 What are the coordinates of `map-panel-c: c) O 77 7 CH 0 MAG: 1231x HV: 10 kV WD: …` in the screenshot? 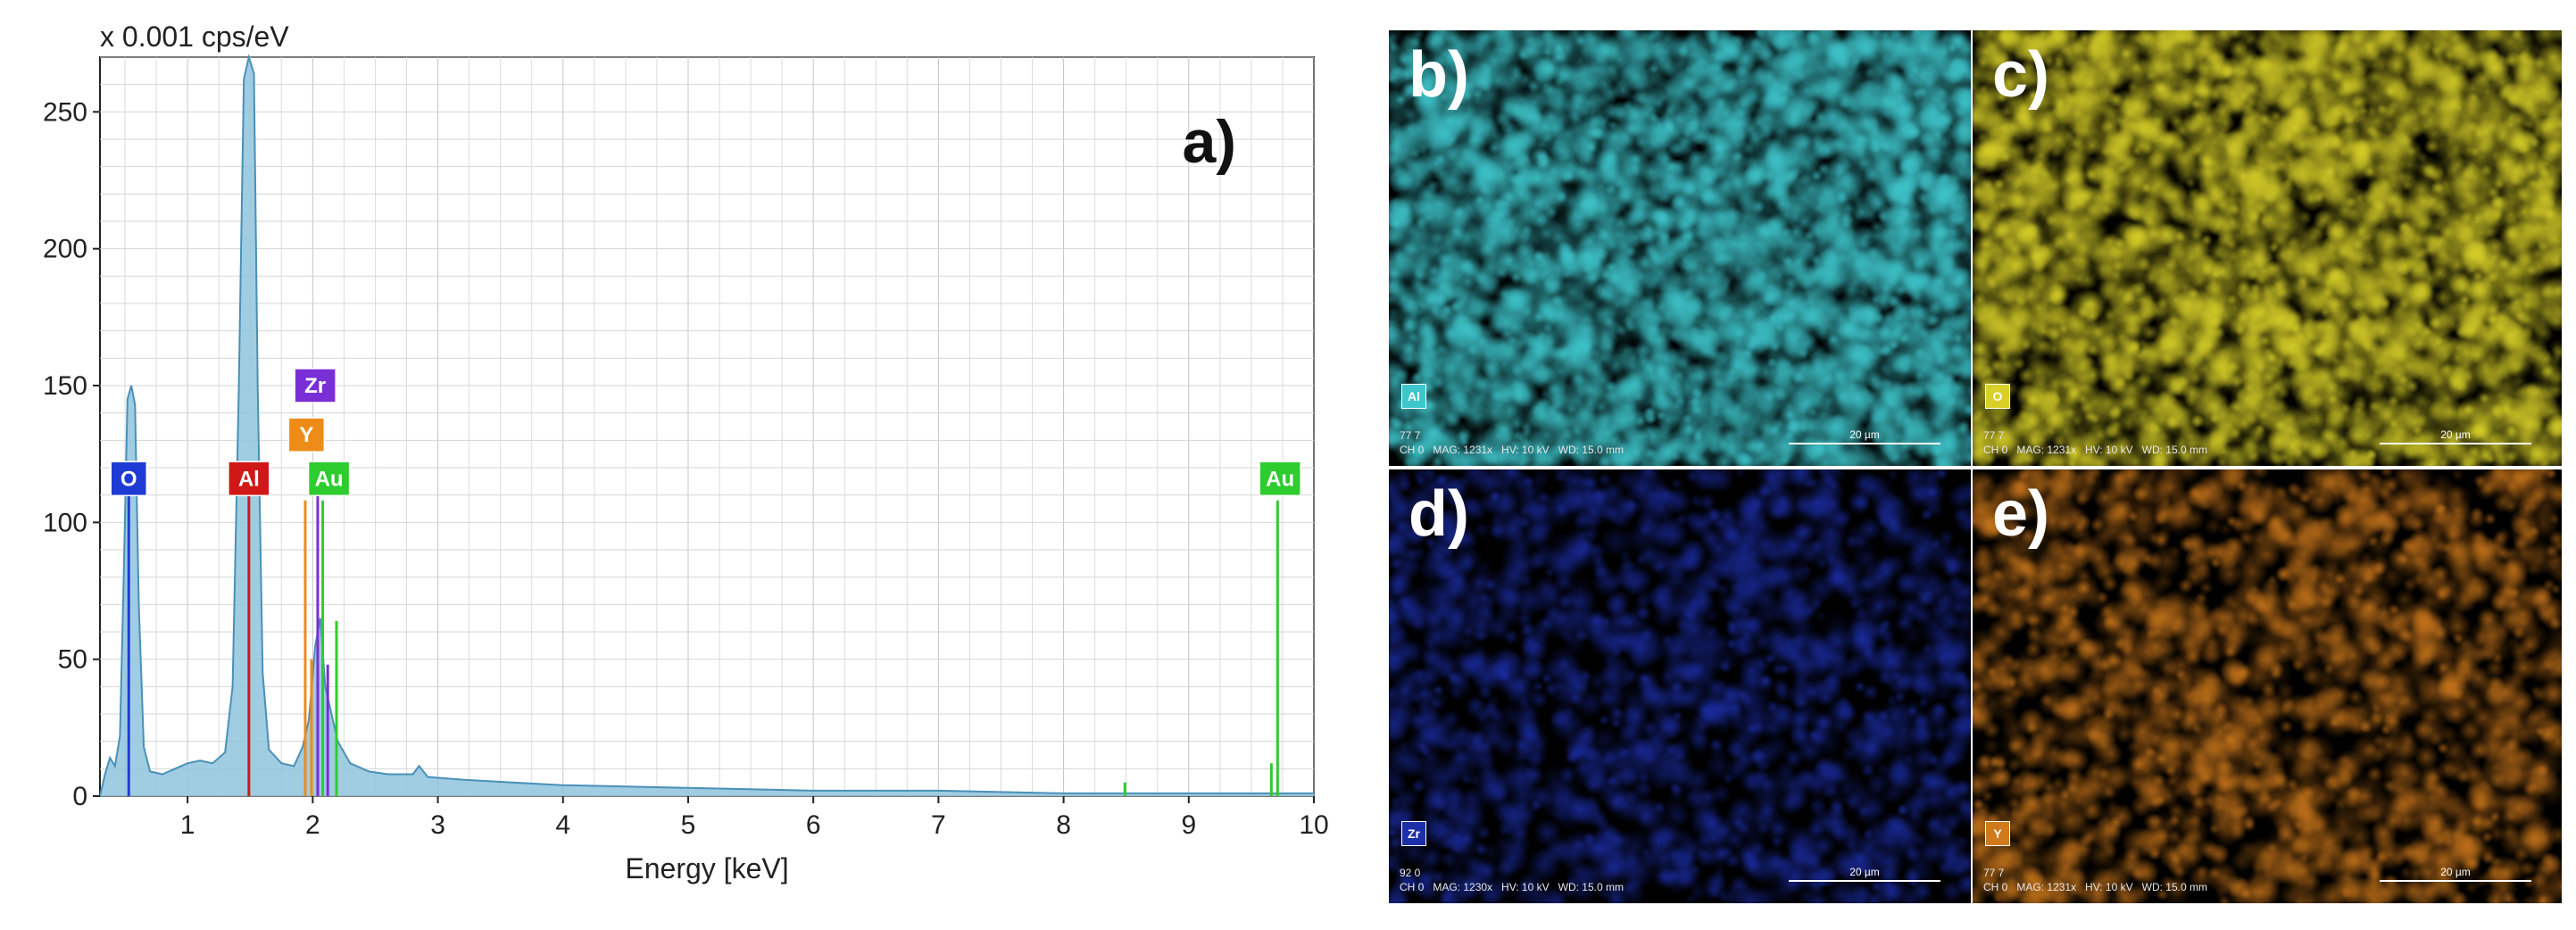 It's located at (2267, 248).